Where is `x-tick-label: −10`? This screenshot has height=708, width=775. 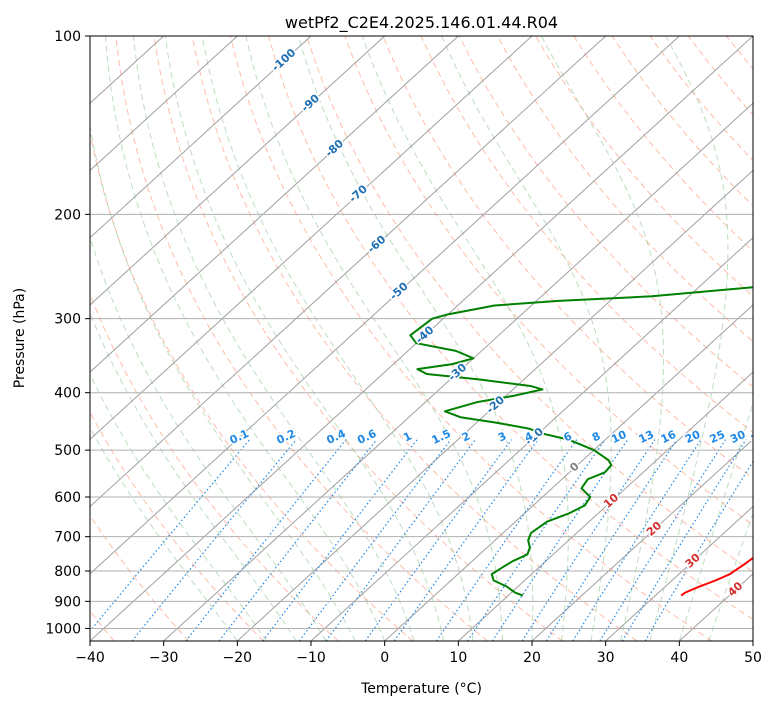 x-tick-label: −10 is located at coordinates (311, 658).